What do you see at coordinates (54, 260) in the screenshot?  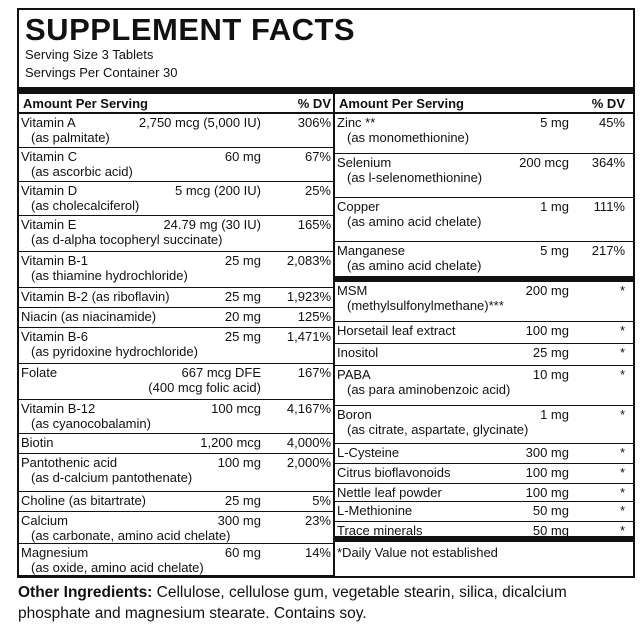 I see `nutrient-name: Vitamin B-1` at bounding box center [54, 260].